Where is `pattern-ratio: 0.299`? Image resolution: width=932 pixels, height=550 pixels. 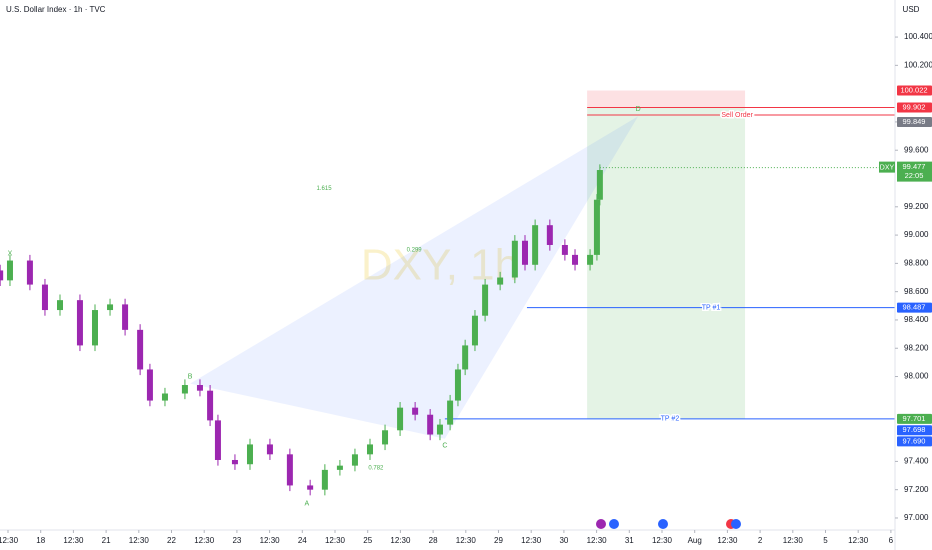
pattern-ratio: 0.299 is located at coordinates (415, 251).